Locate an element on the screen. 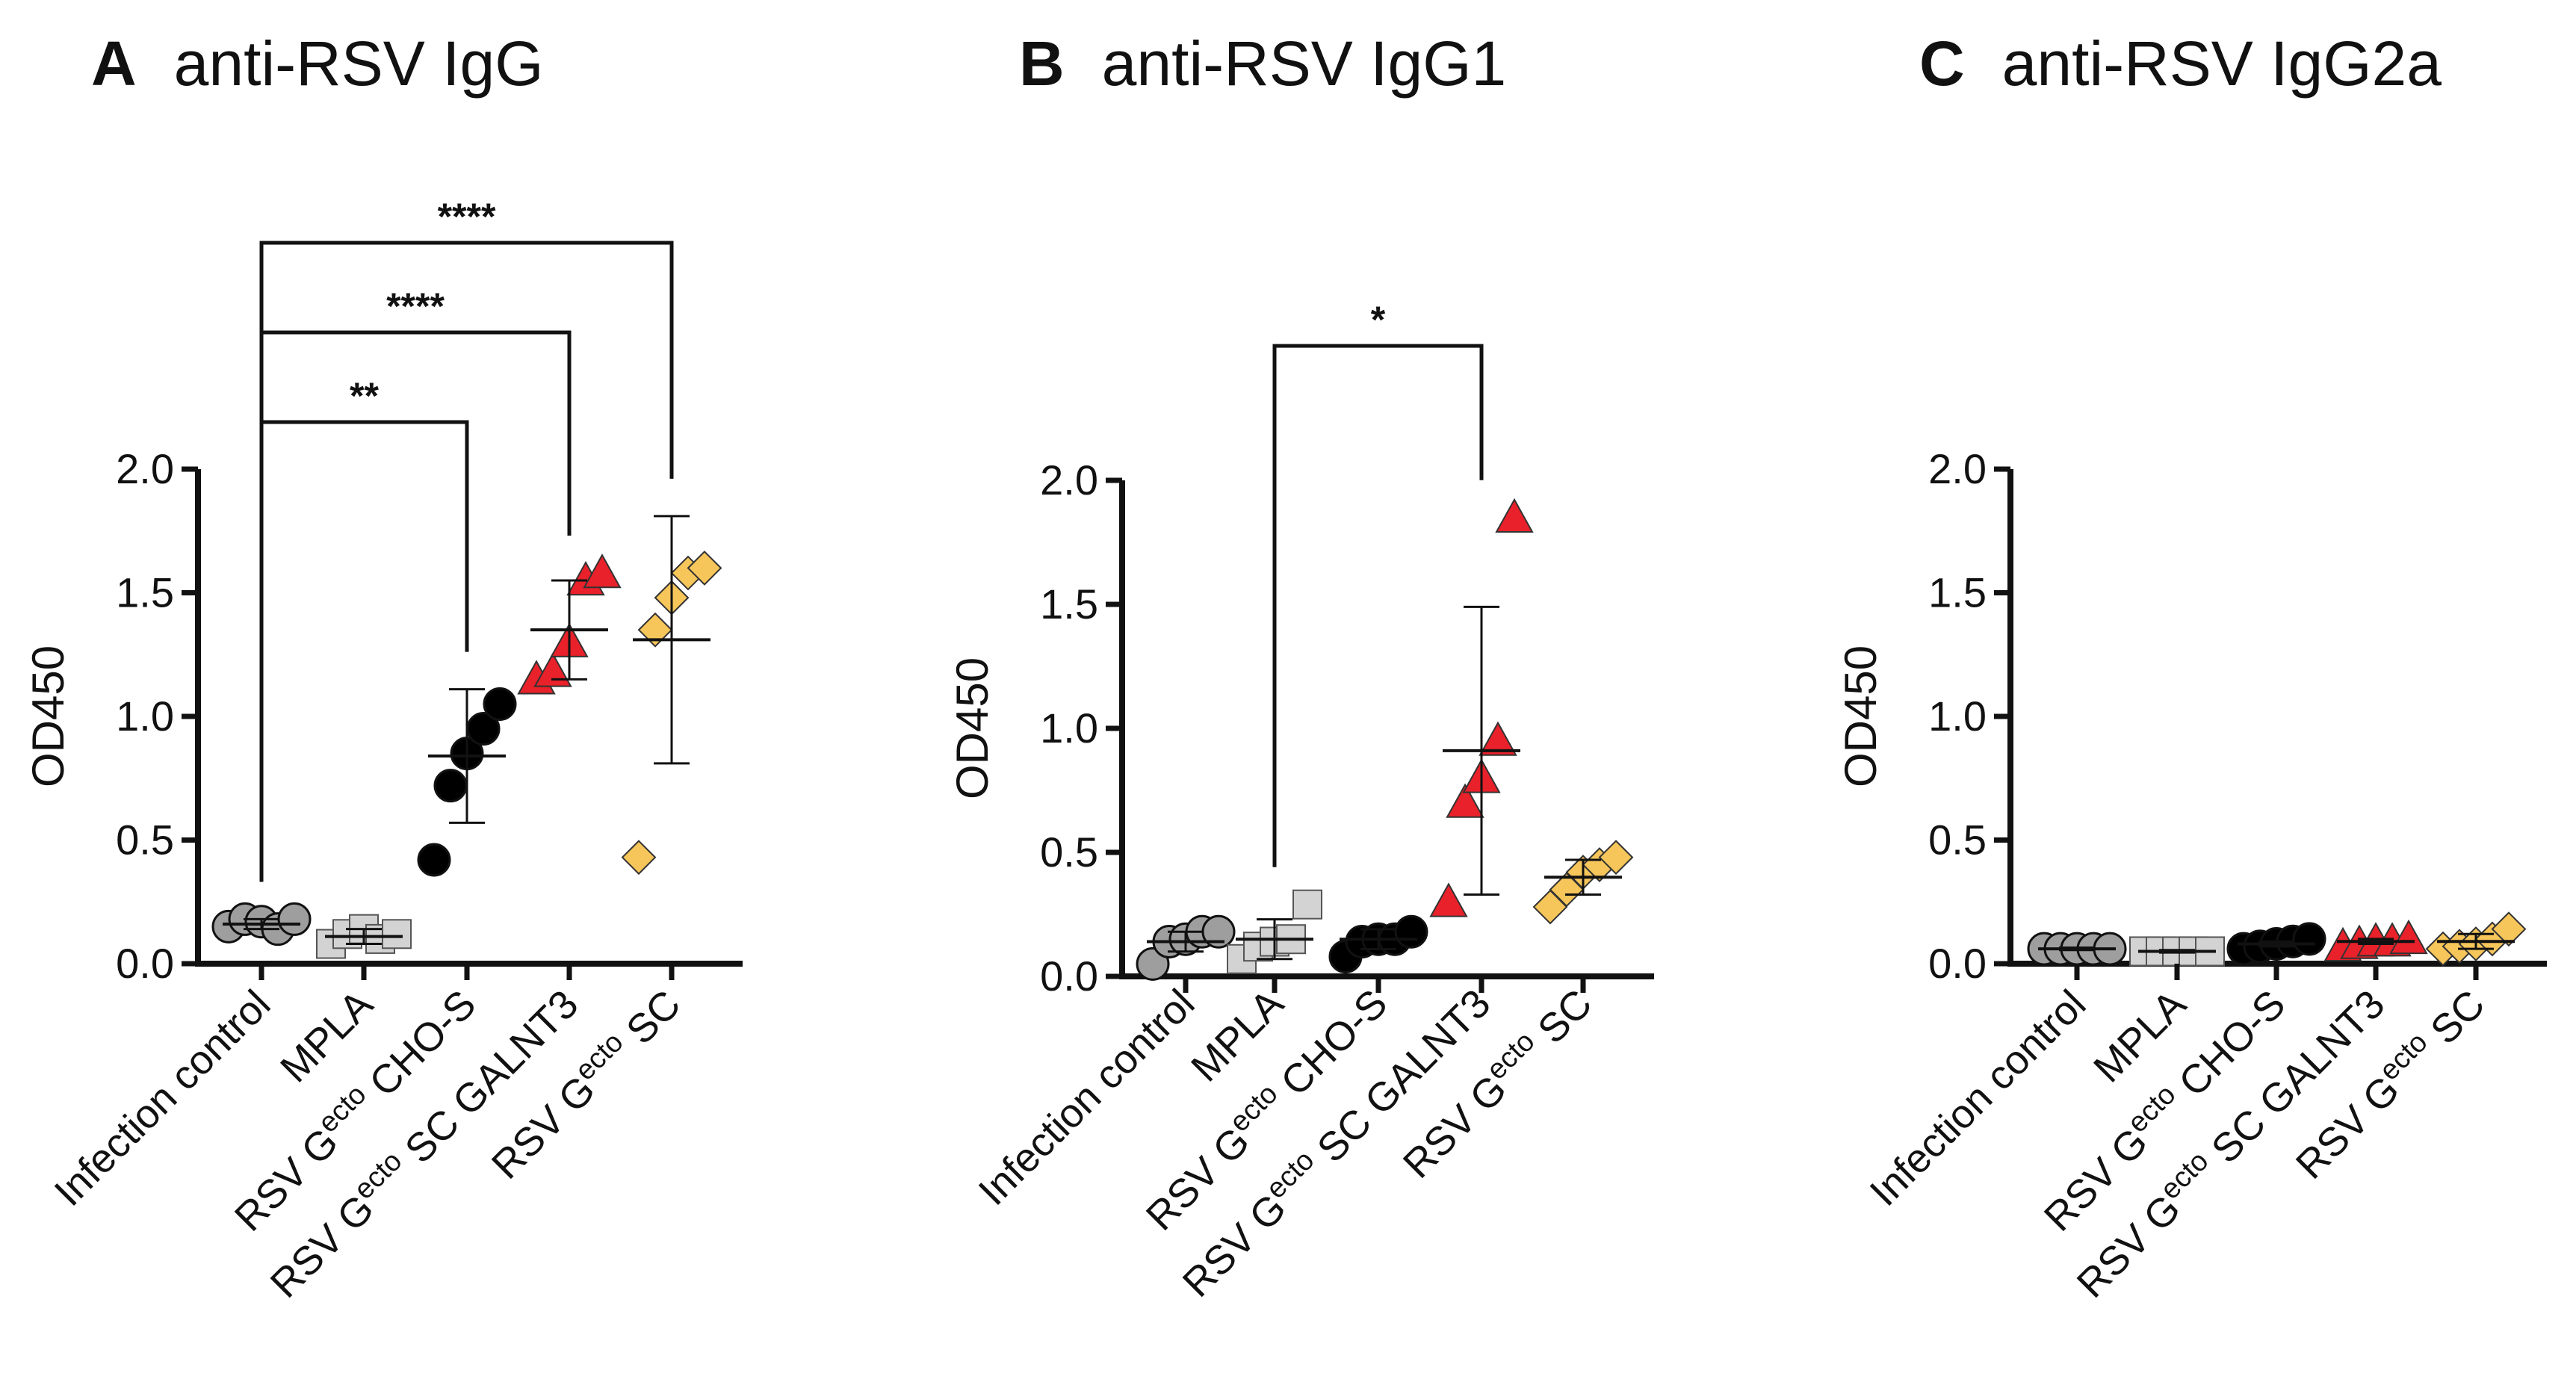  significance-label: ** is located at coordinates (364, 396).